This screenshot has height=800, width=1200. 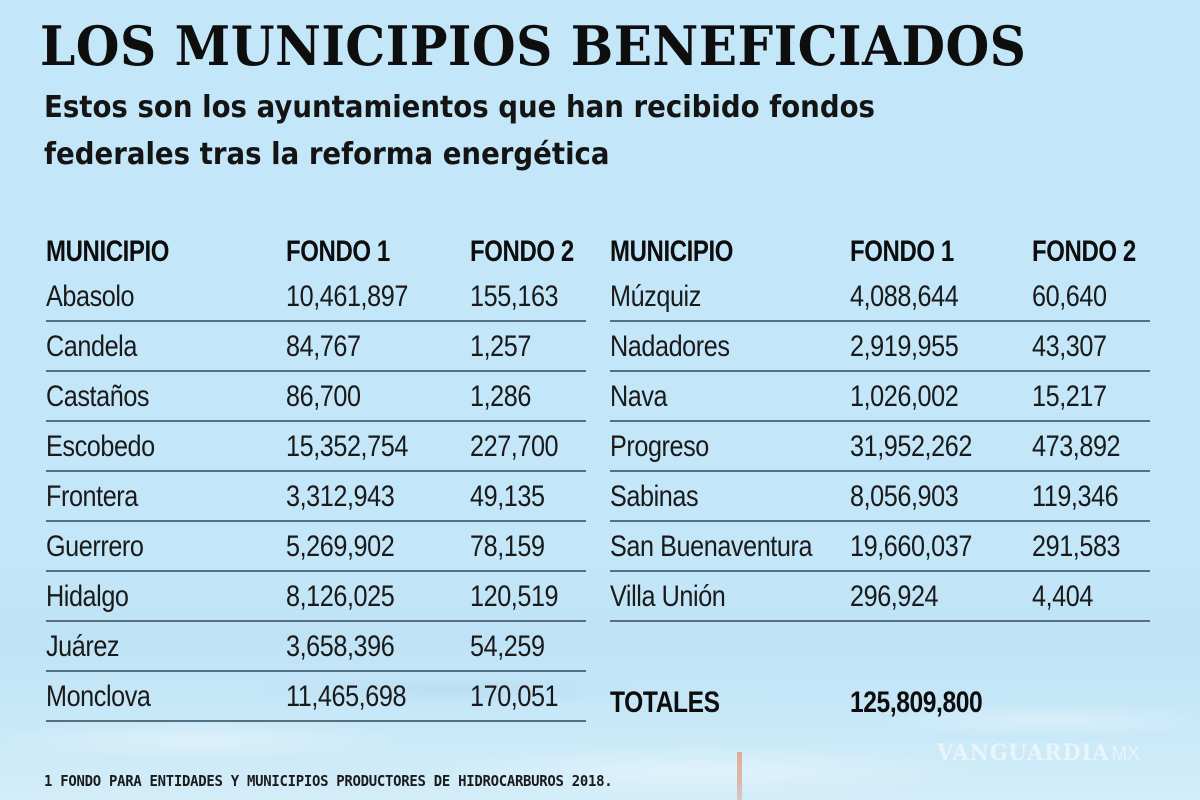 I want to click on fondo2-value: 54,259, so click(x=507, y=646).